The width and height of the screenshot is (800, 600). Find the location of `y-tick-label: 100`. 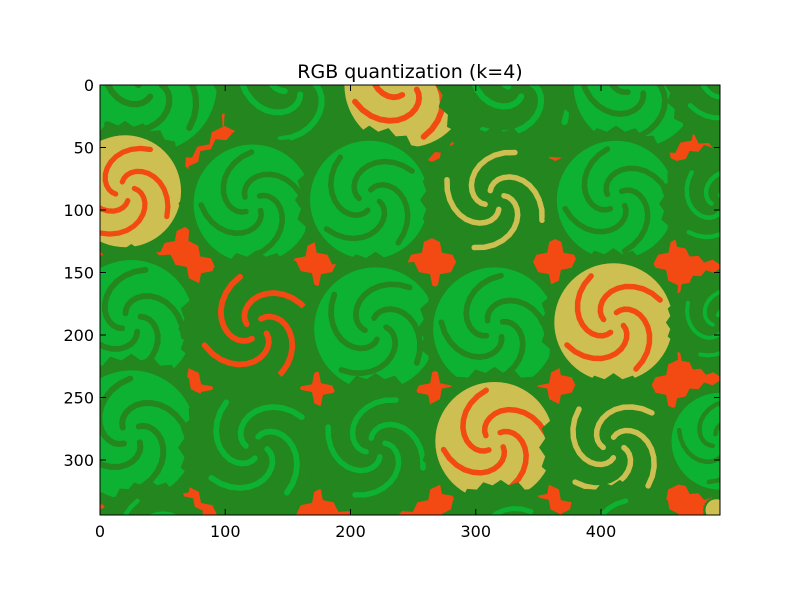

y-tick-label: 100 is located at coordinates (78, 210).